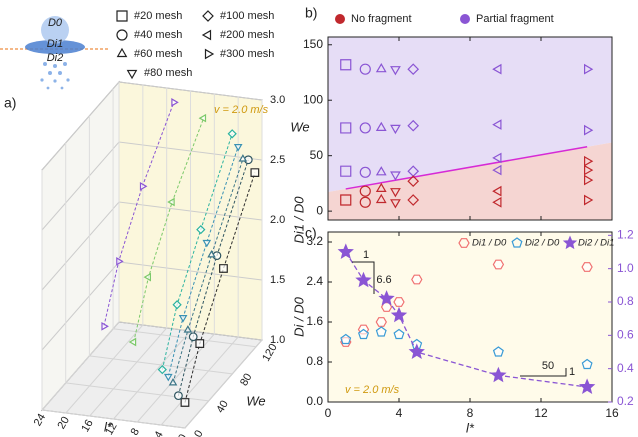  What do you see at coordinates (298, 316) in the screenshot?
I see `y-axis-label: Di / D0` at bounding box center [298, 316].